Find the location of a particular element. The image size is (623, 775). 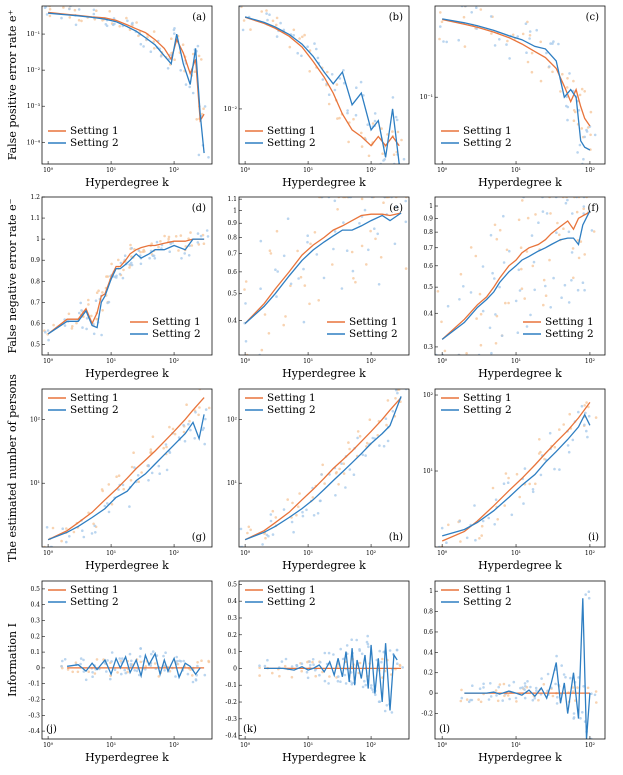

y-axis-label: False negative error rate e⁻ is located at coordinates (12, 275).